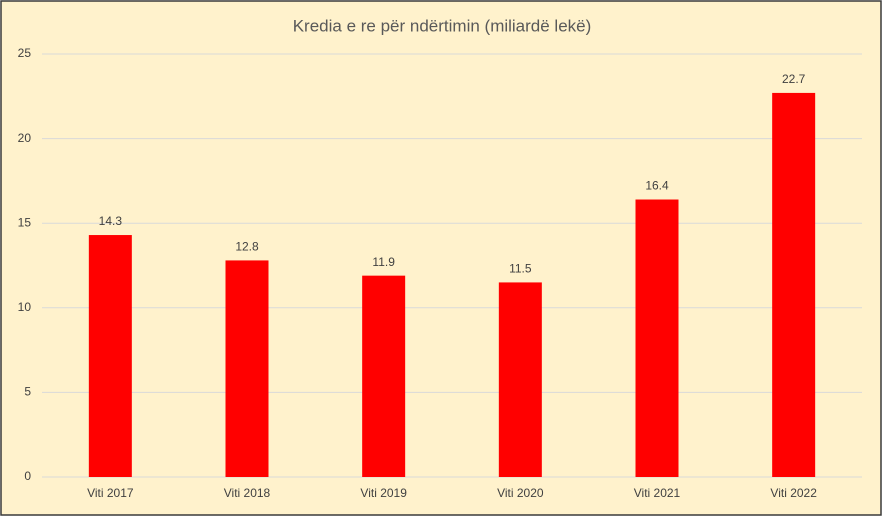 This screenshot has height=519, width=884. What do you see at coordinates (520, 269) in the screenshot?
I see `value-label: 11.5` at bounding box center [520, 269].